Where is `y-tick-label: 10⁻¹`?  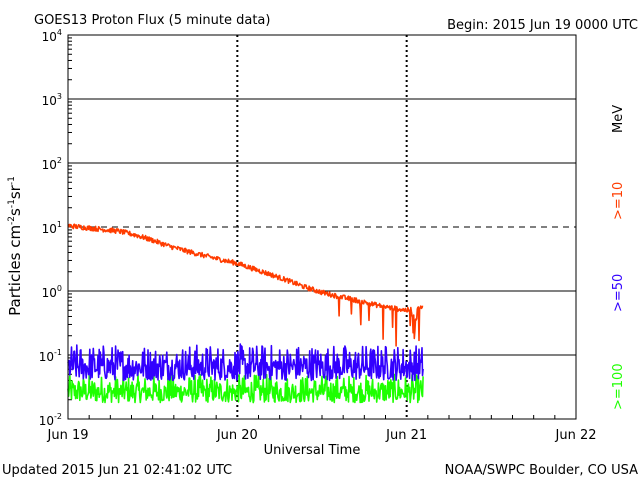 y-tick-label: 10⁻¹ is located at coordinates (50, 356).